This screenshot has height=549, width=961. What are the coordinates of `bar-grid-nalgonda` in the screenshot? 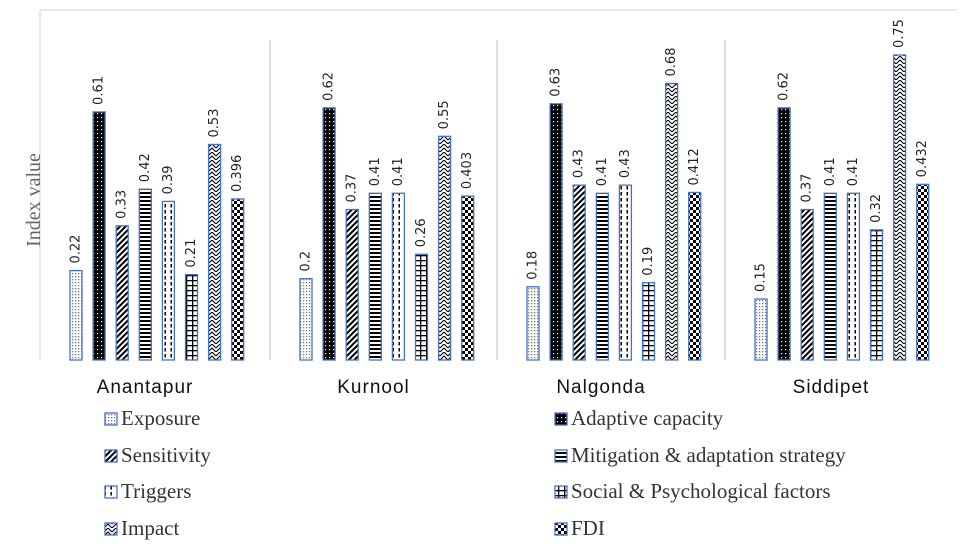 It's located at (648, 321).